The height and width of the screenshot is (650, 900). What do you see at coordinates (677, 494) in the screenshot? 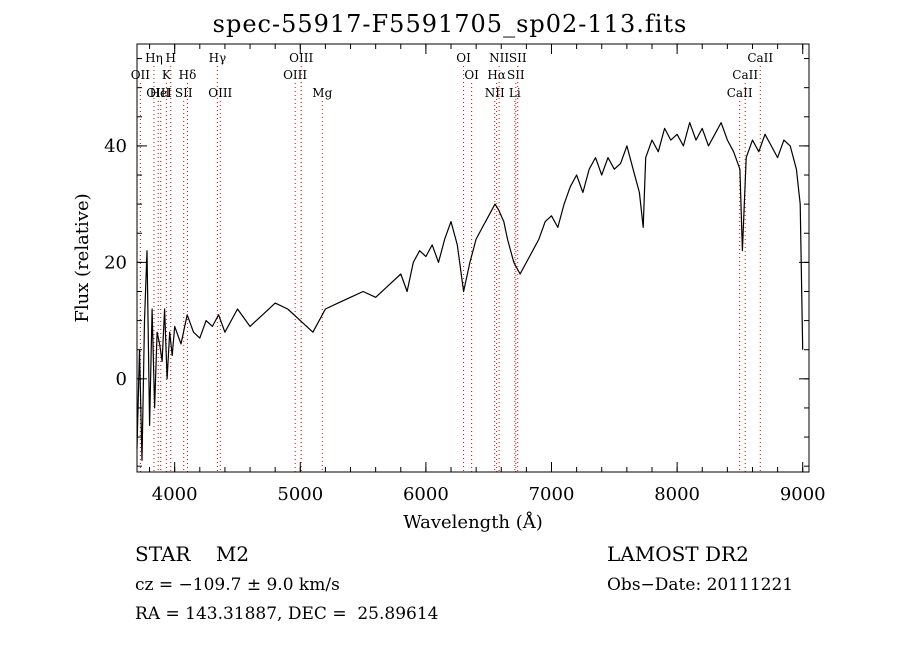
I see `x-tick-label: 8000` at bounding box center [677, 494].